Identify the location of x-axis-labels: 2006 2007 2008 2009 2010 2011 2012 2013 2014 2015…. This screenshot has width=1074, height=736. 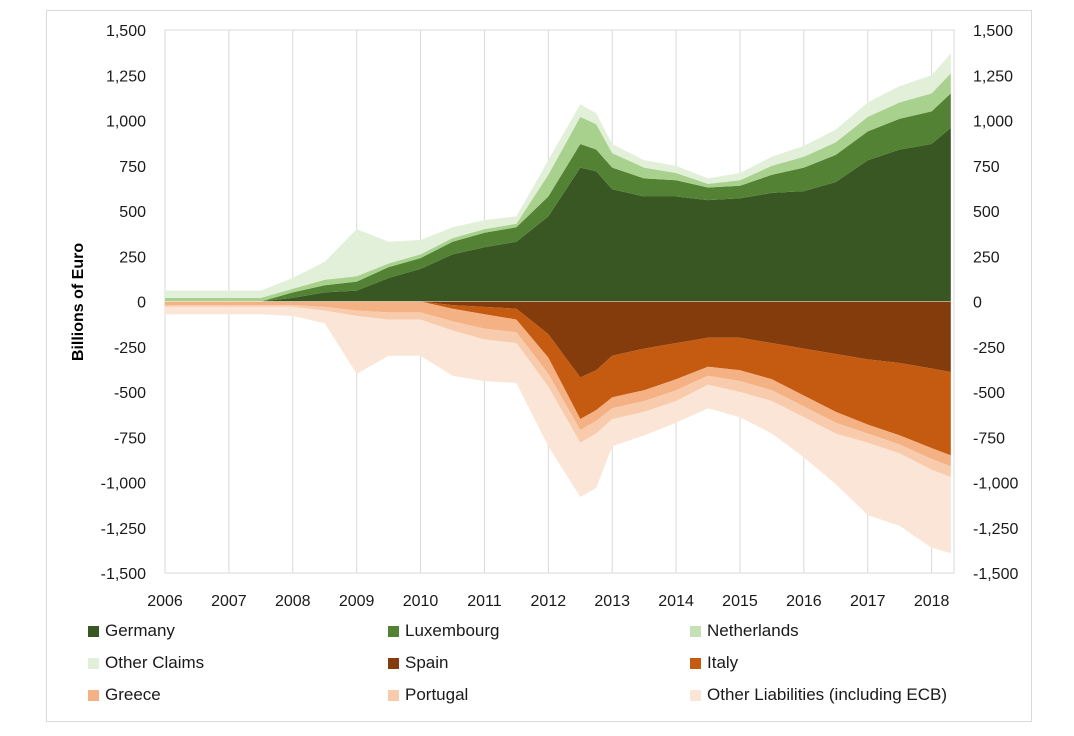
(548, 601).